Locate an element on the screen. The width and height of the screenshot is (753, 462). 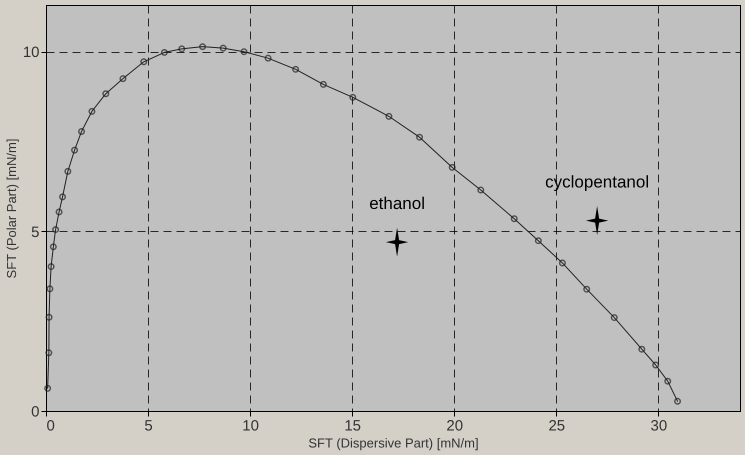
y-tick-label: 0 is located at coordinates (35, 412).